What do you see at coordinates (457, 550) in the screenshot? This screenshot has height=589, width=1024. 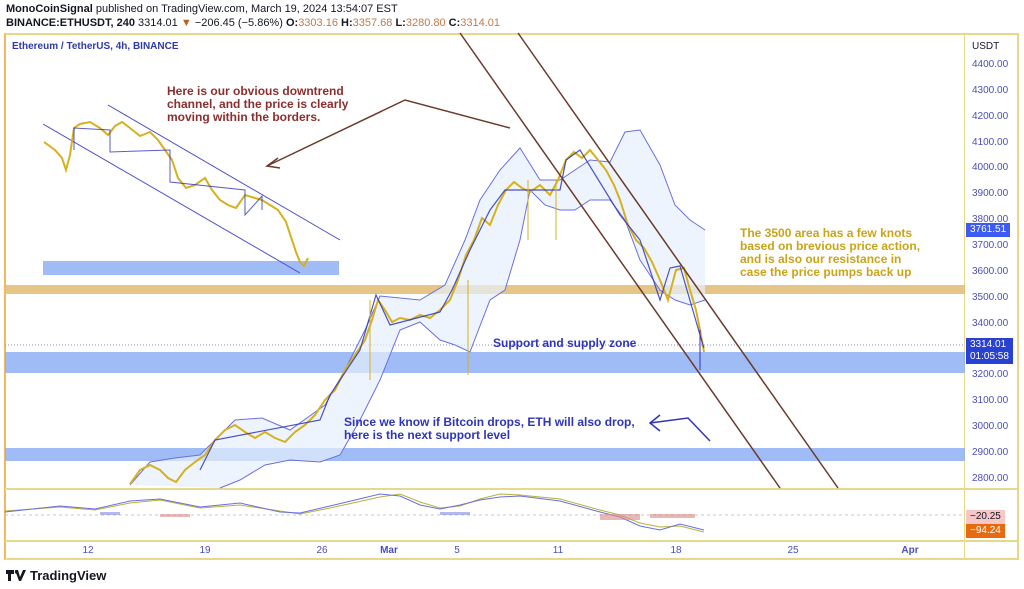 I see `time-tick: 5` at bounding box center [457, 550].